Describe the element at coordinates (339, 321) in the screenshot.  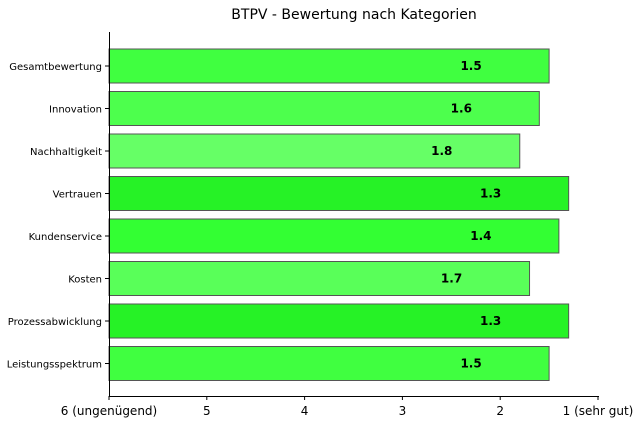
I see `bar-prozessabwicklung` at that location.